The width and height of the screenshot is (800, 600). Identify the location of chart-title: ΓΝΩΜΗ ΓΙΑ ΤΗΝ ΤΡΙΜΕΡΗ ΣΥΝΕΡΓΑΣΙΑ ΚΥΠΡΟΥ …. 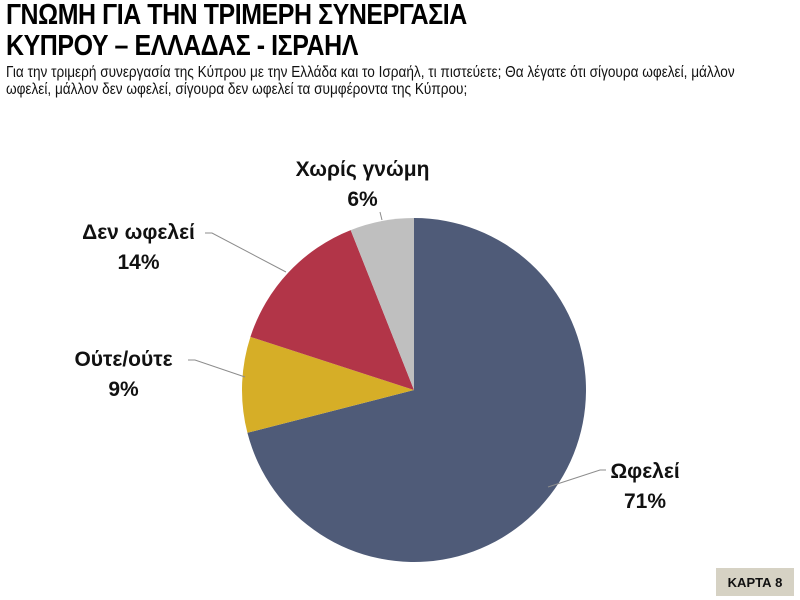
(236, 31).